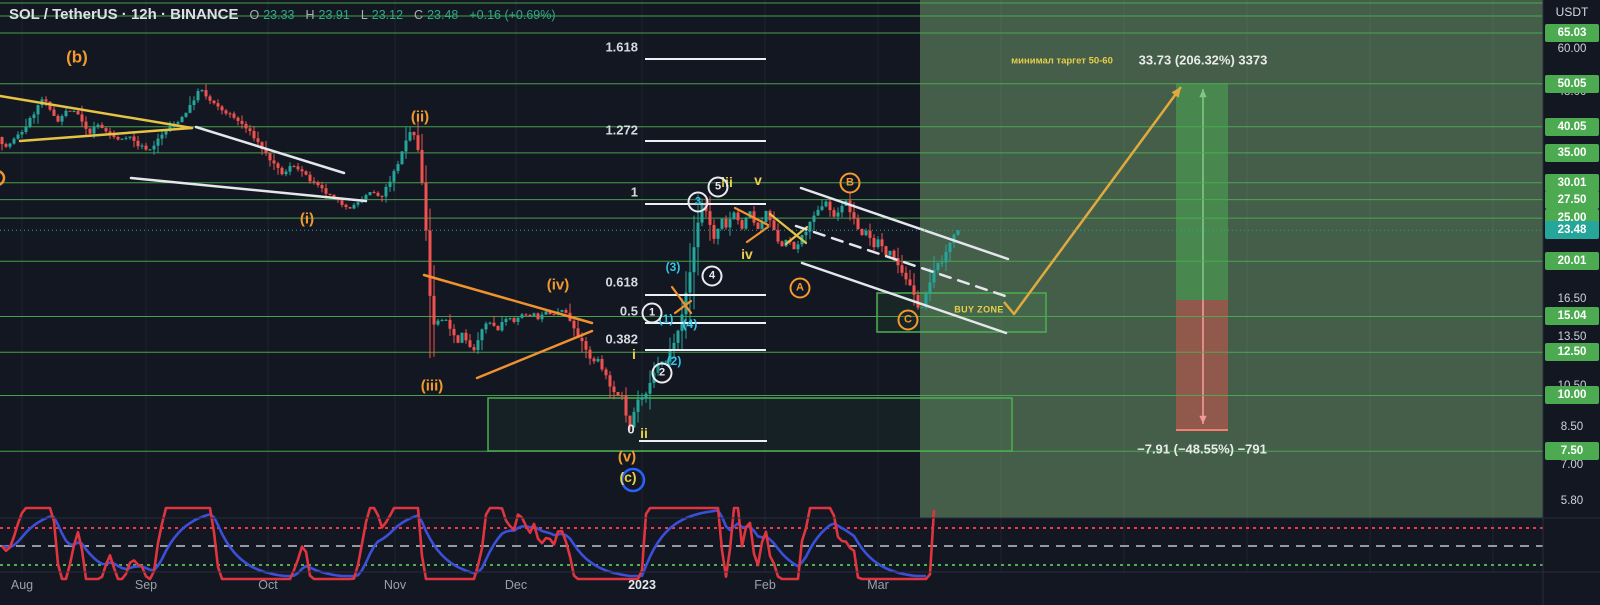  What do you see at coordinates (908, 320) in the screenshot?
I see `wave-circle-C: C` at bounding box center [908, 320].